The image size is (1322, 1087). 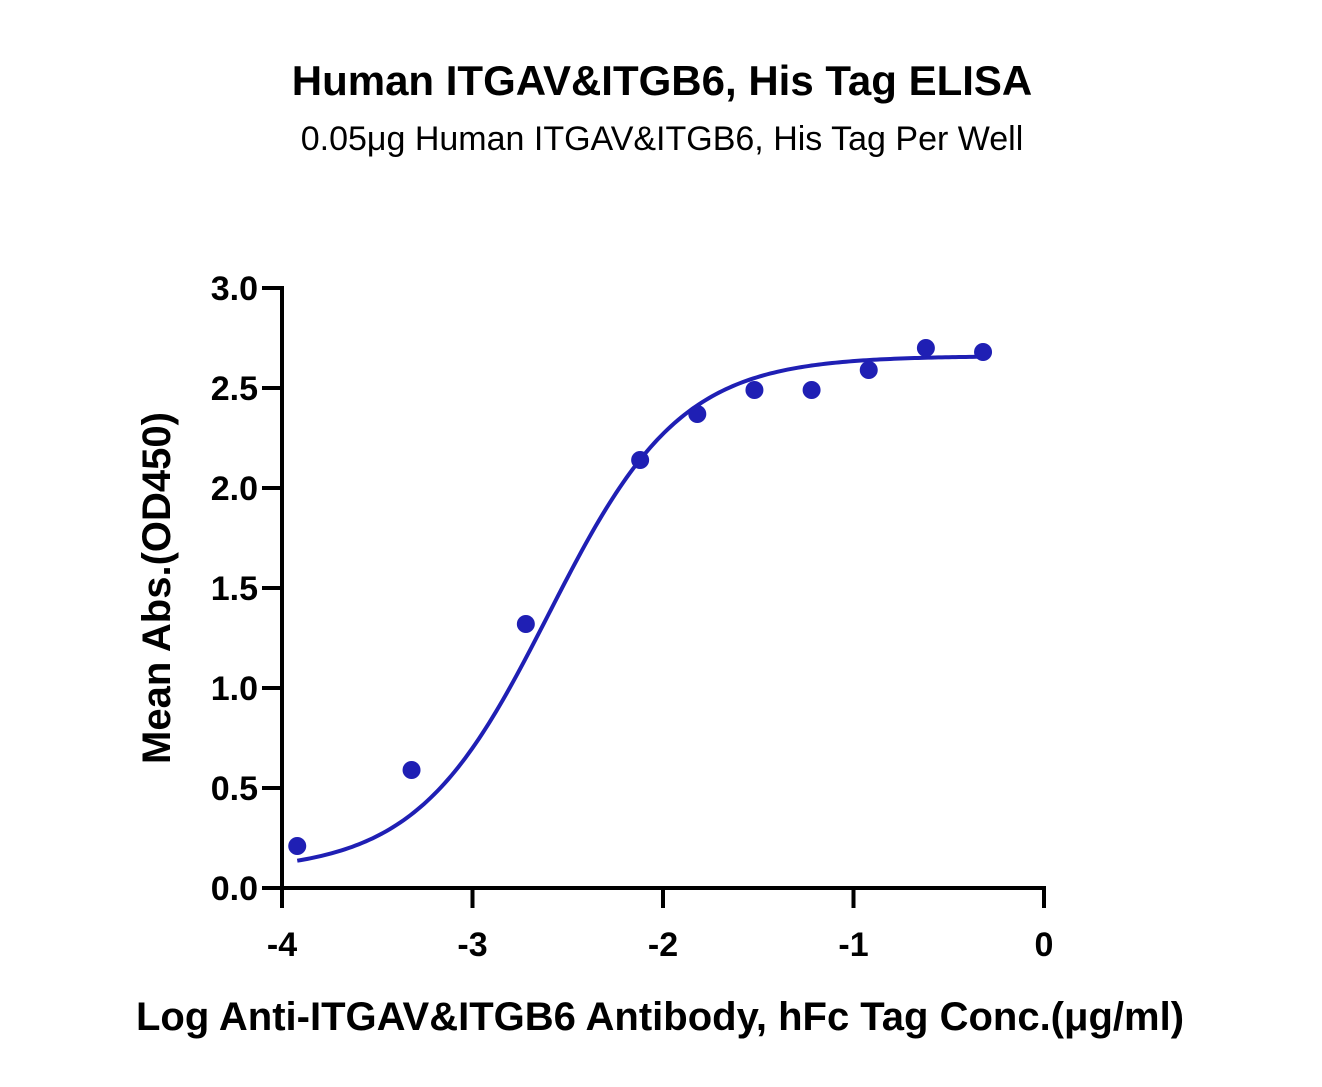 I want to click on y-tick-label: 0.0, so click(x=234, y=889).